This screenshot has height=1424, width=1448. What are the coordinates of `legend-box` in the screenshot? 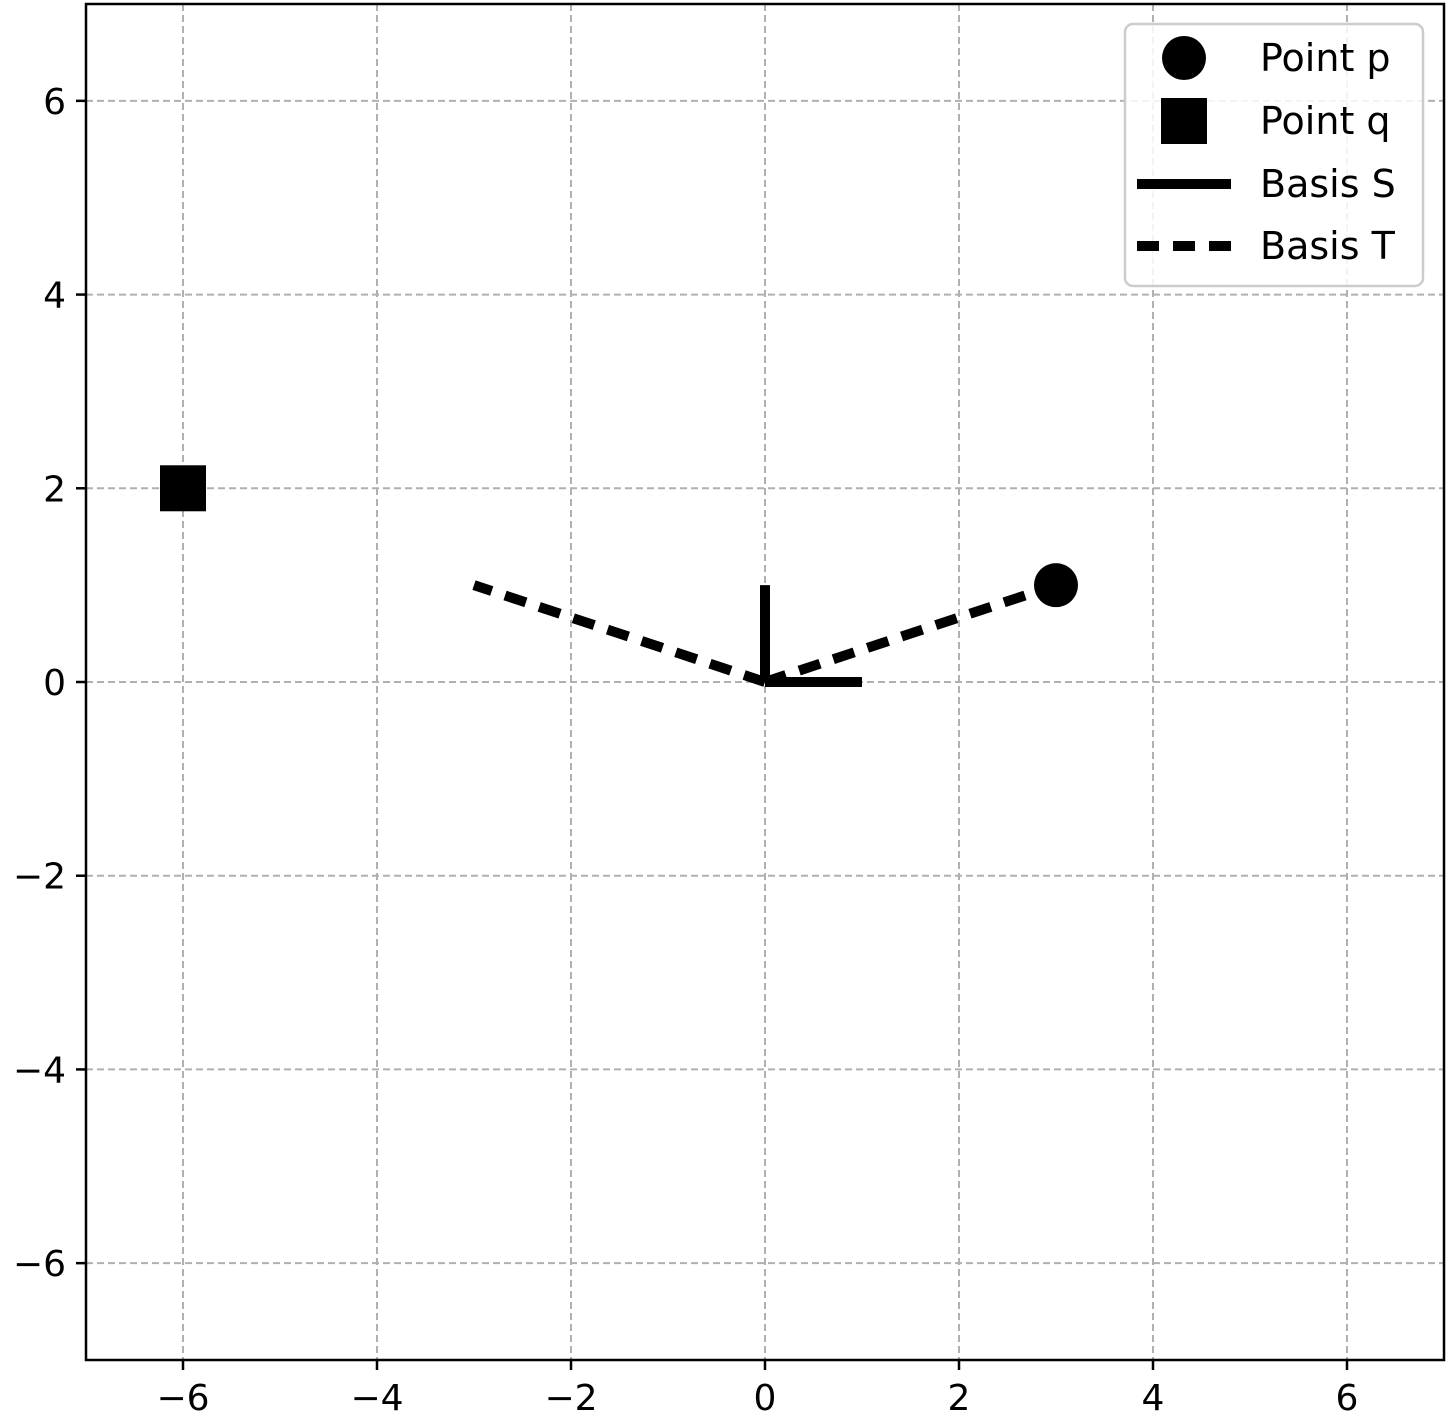 It's located at (1274, 155).